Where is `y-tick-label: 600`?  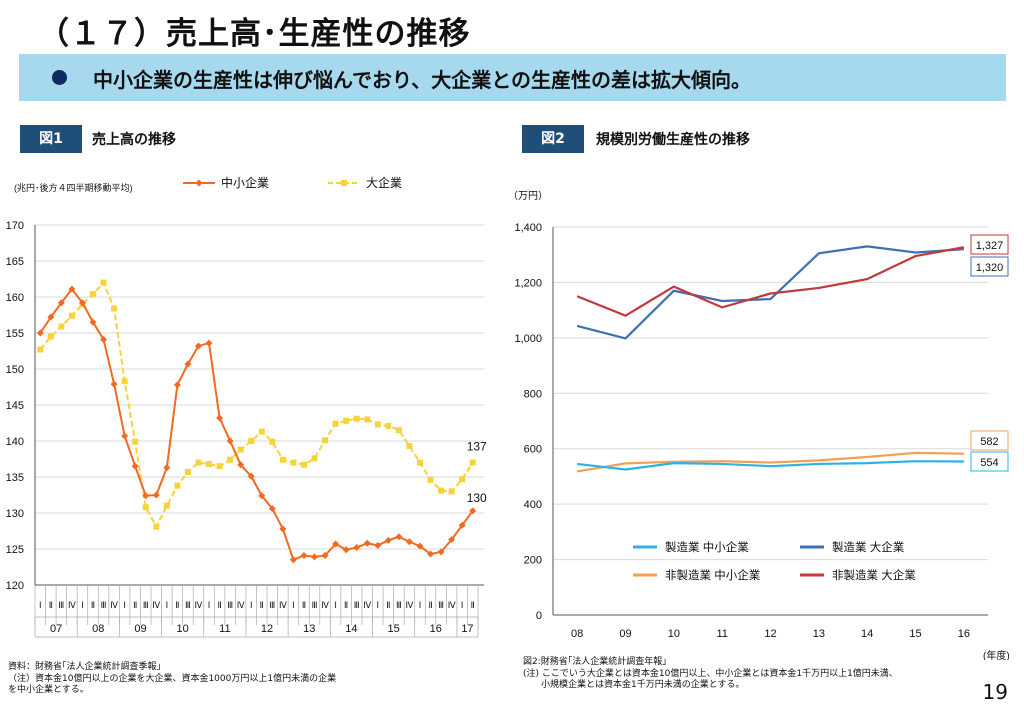
y-tick-label: 600 is located at coordinates (533, 450).